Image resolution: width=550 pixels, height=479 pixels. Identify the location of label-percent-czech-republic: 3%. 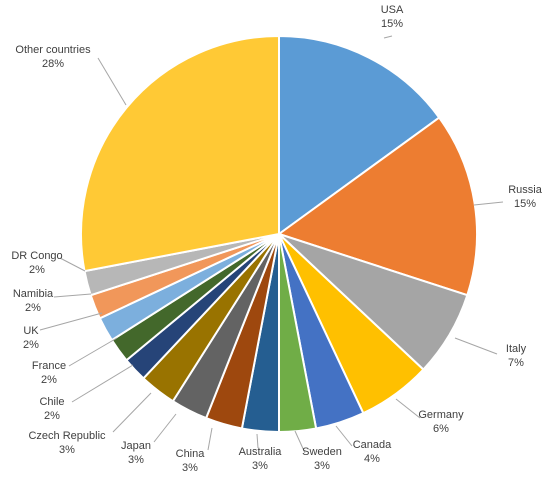
(67, 450).